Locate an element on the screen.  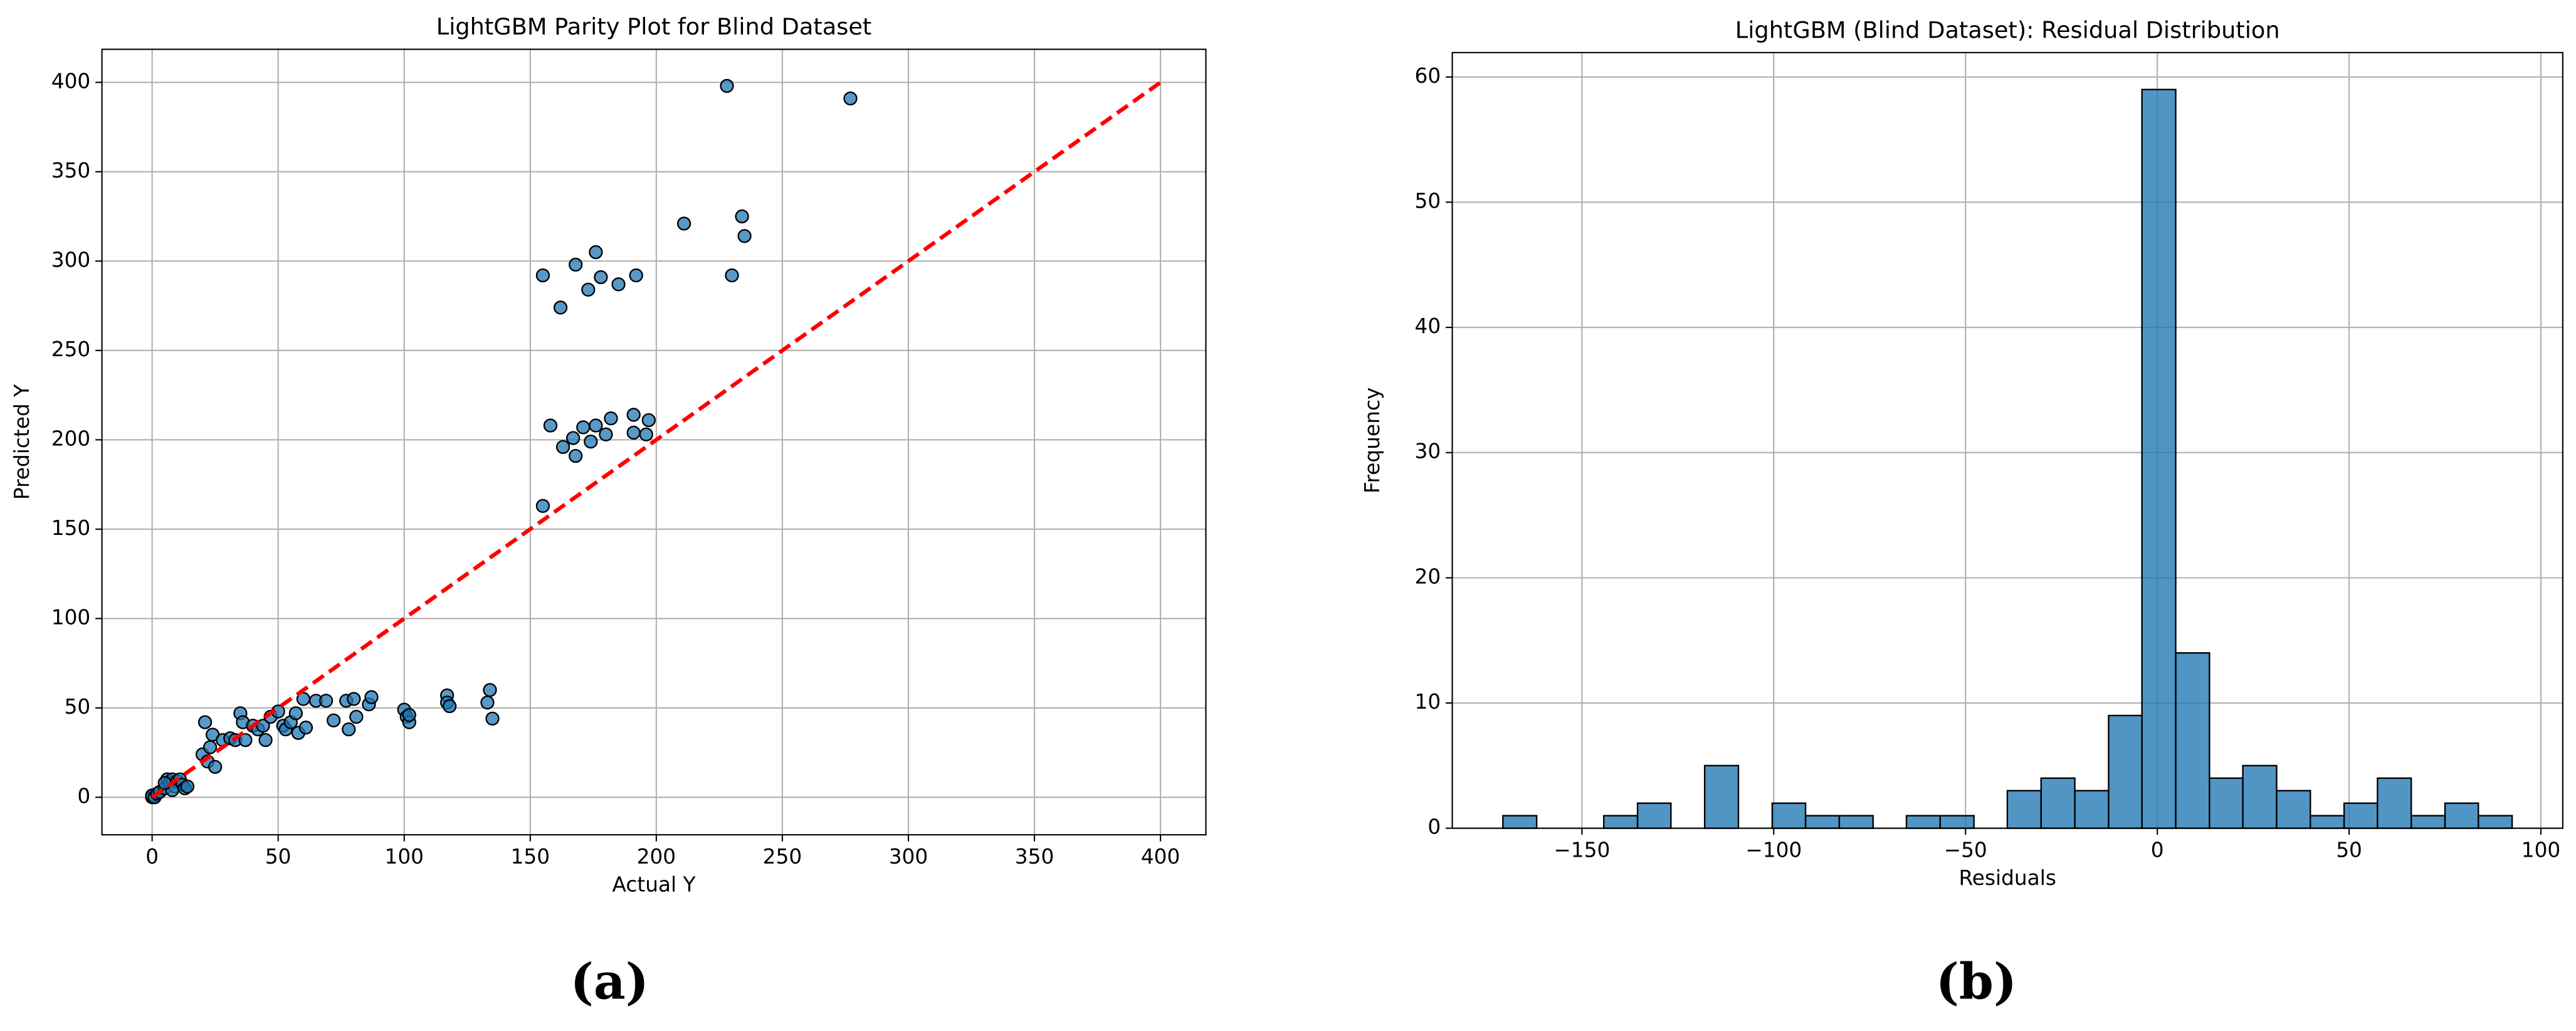
x-axis-label: Residuals is located at coordinates (2007, 878).